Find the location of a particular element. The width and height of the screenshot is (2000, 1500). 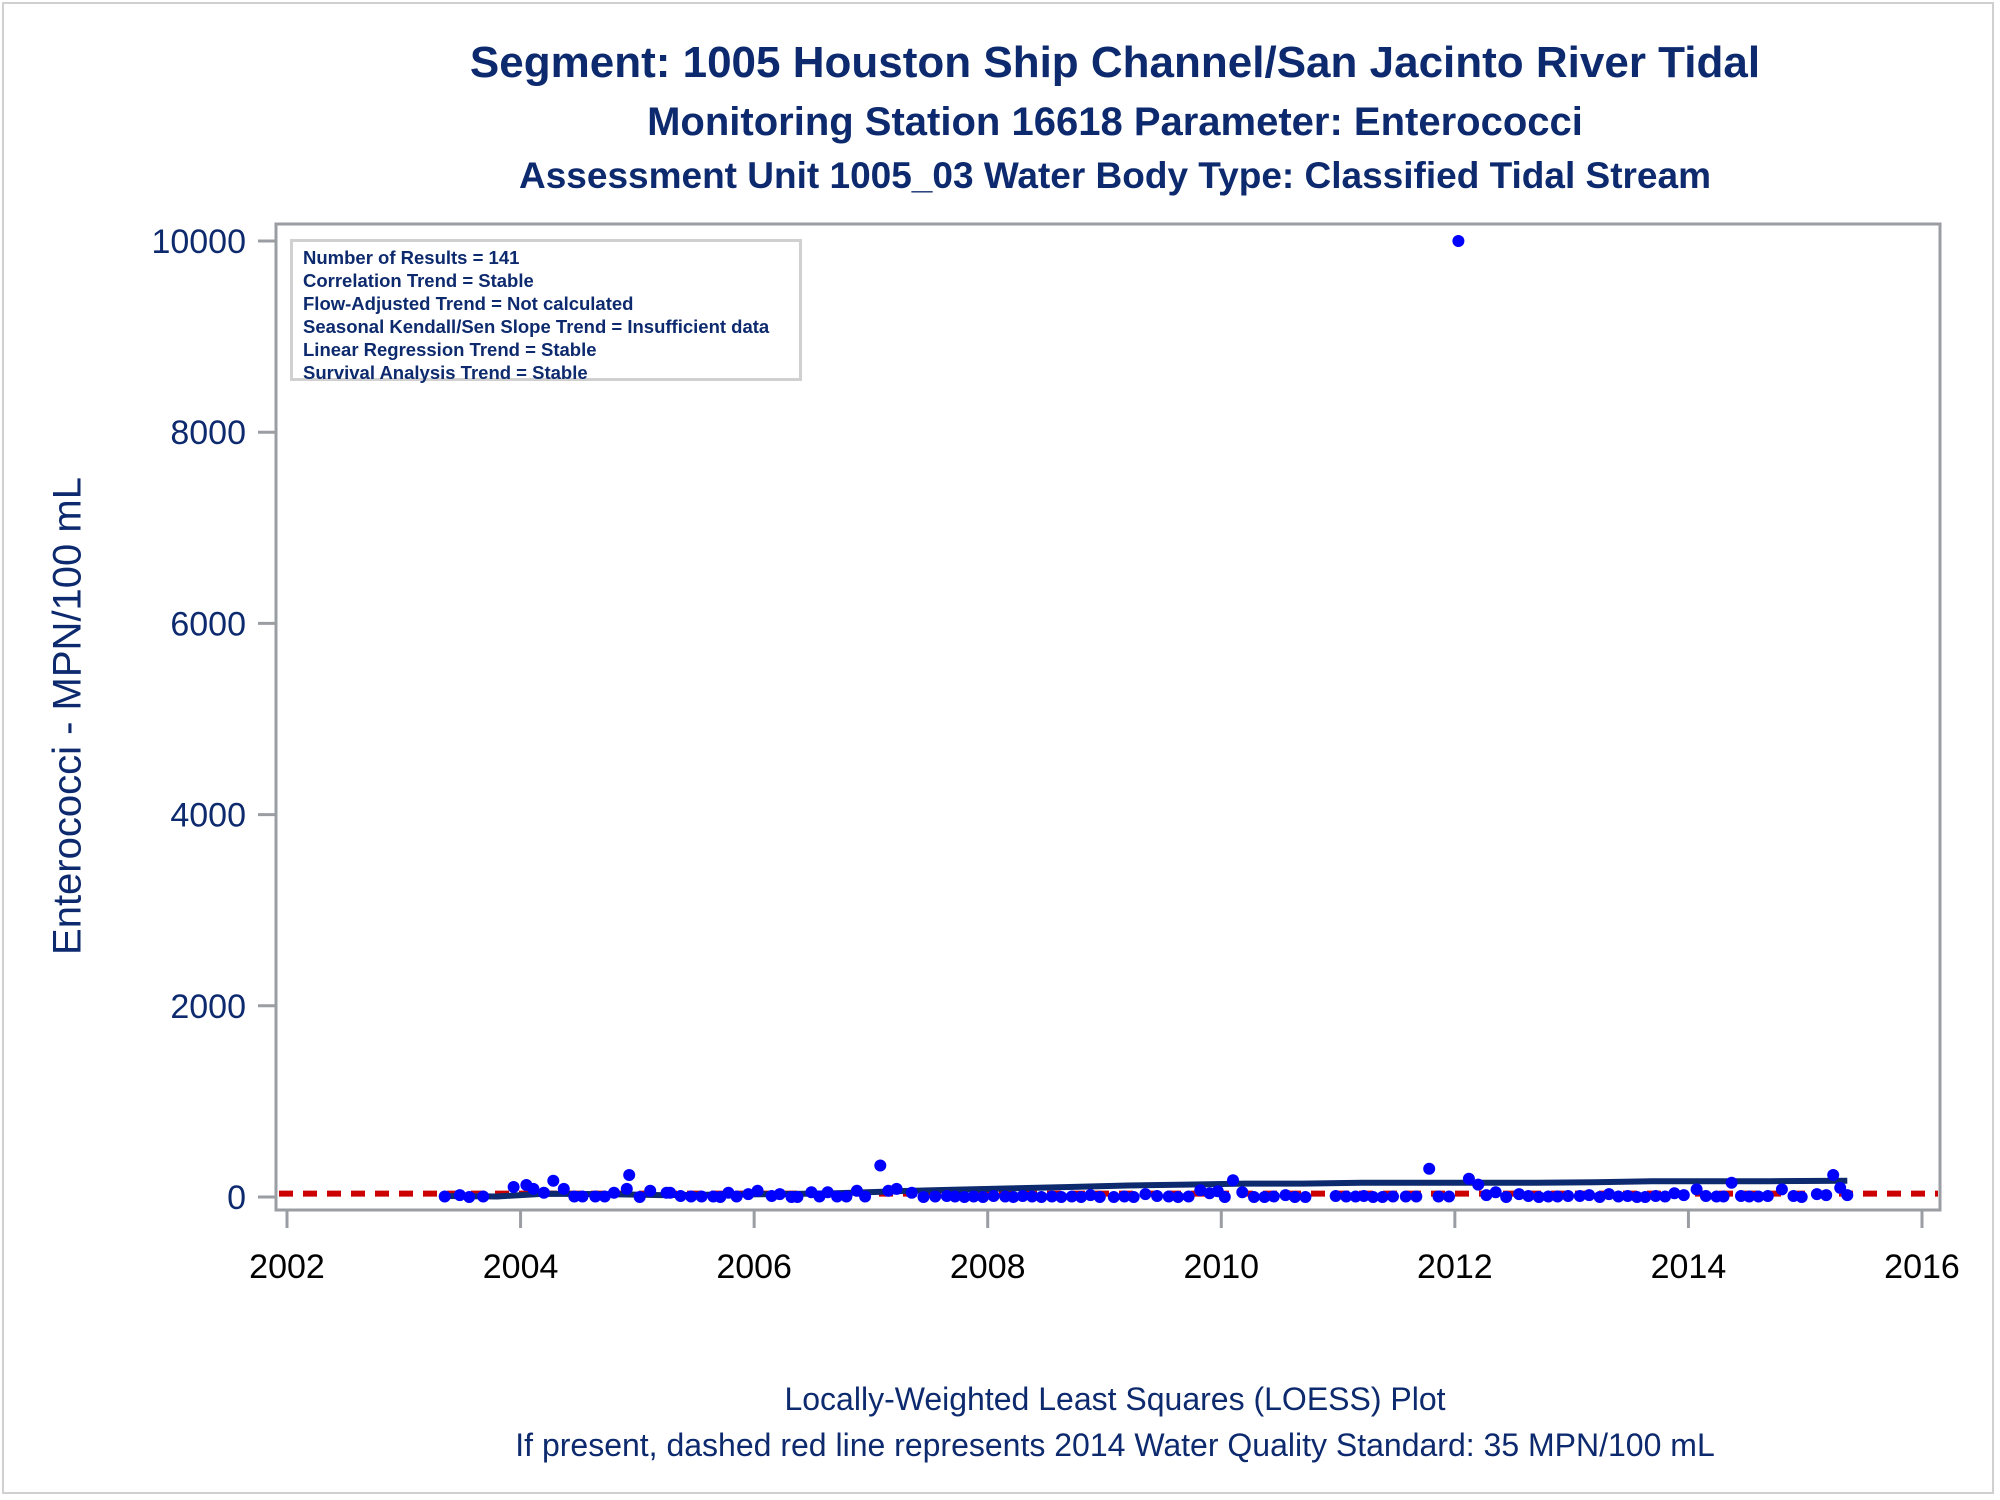

x-tick-label: 2010 is located at coordinates (1221, 1267).